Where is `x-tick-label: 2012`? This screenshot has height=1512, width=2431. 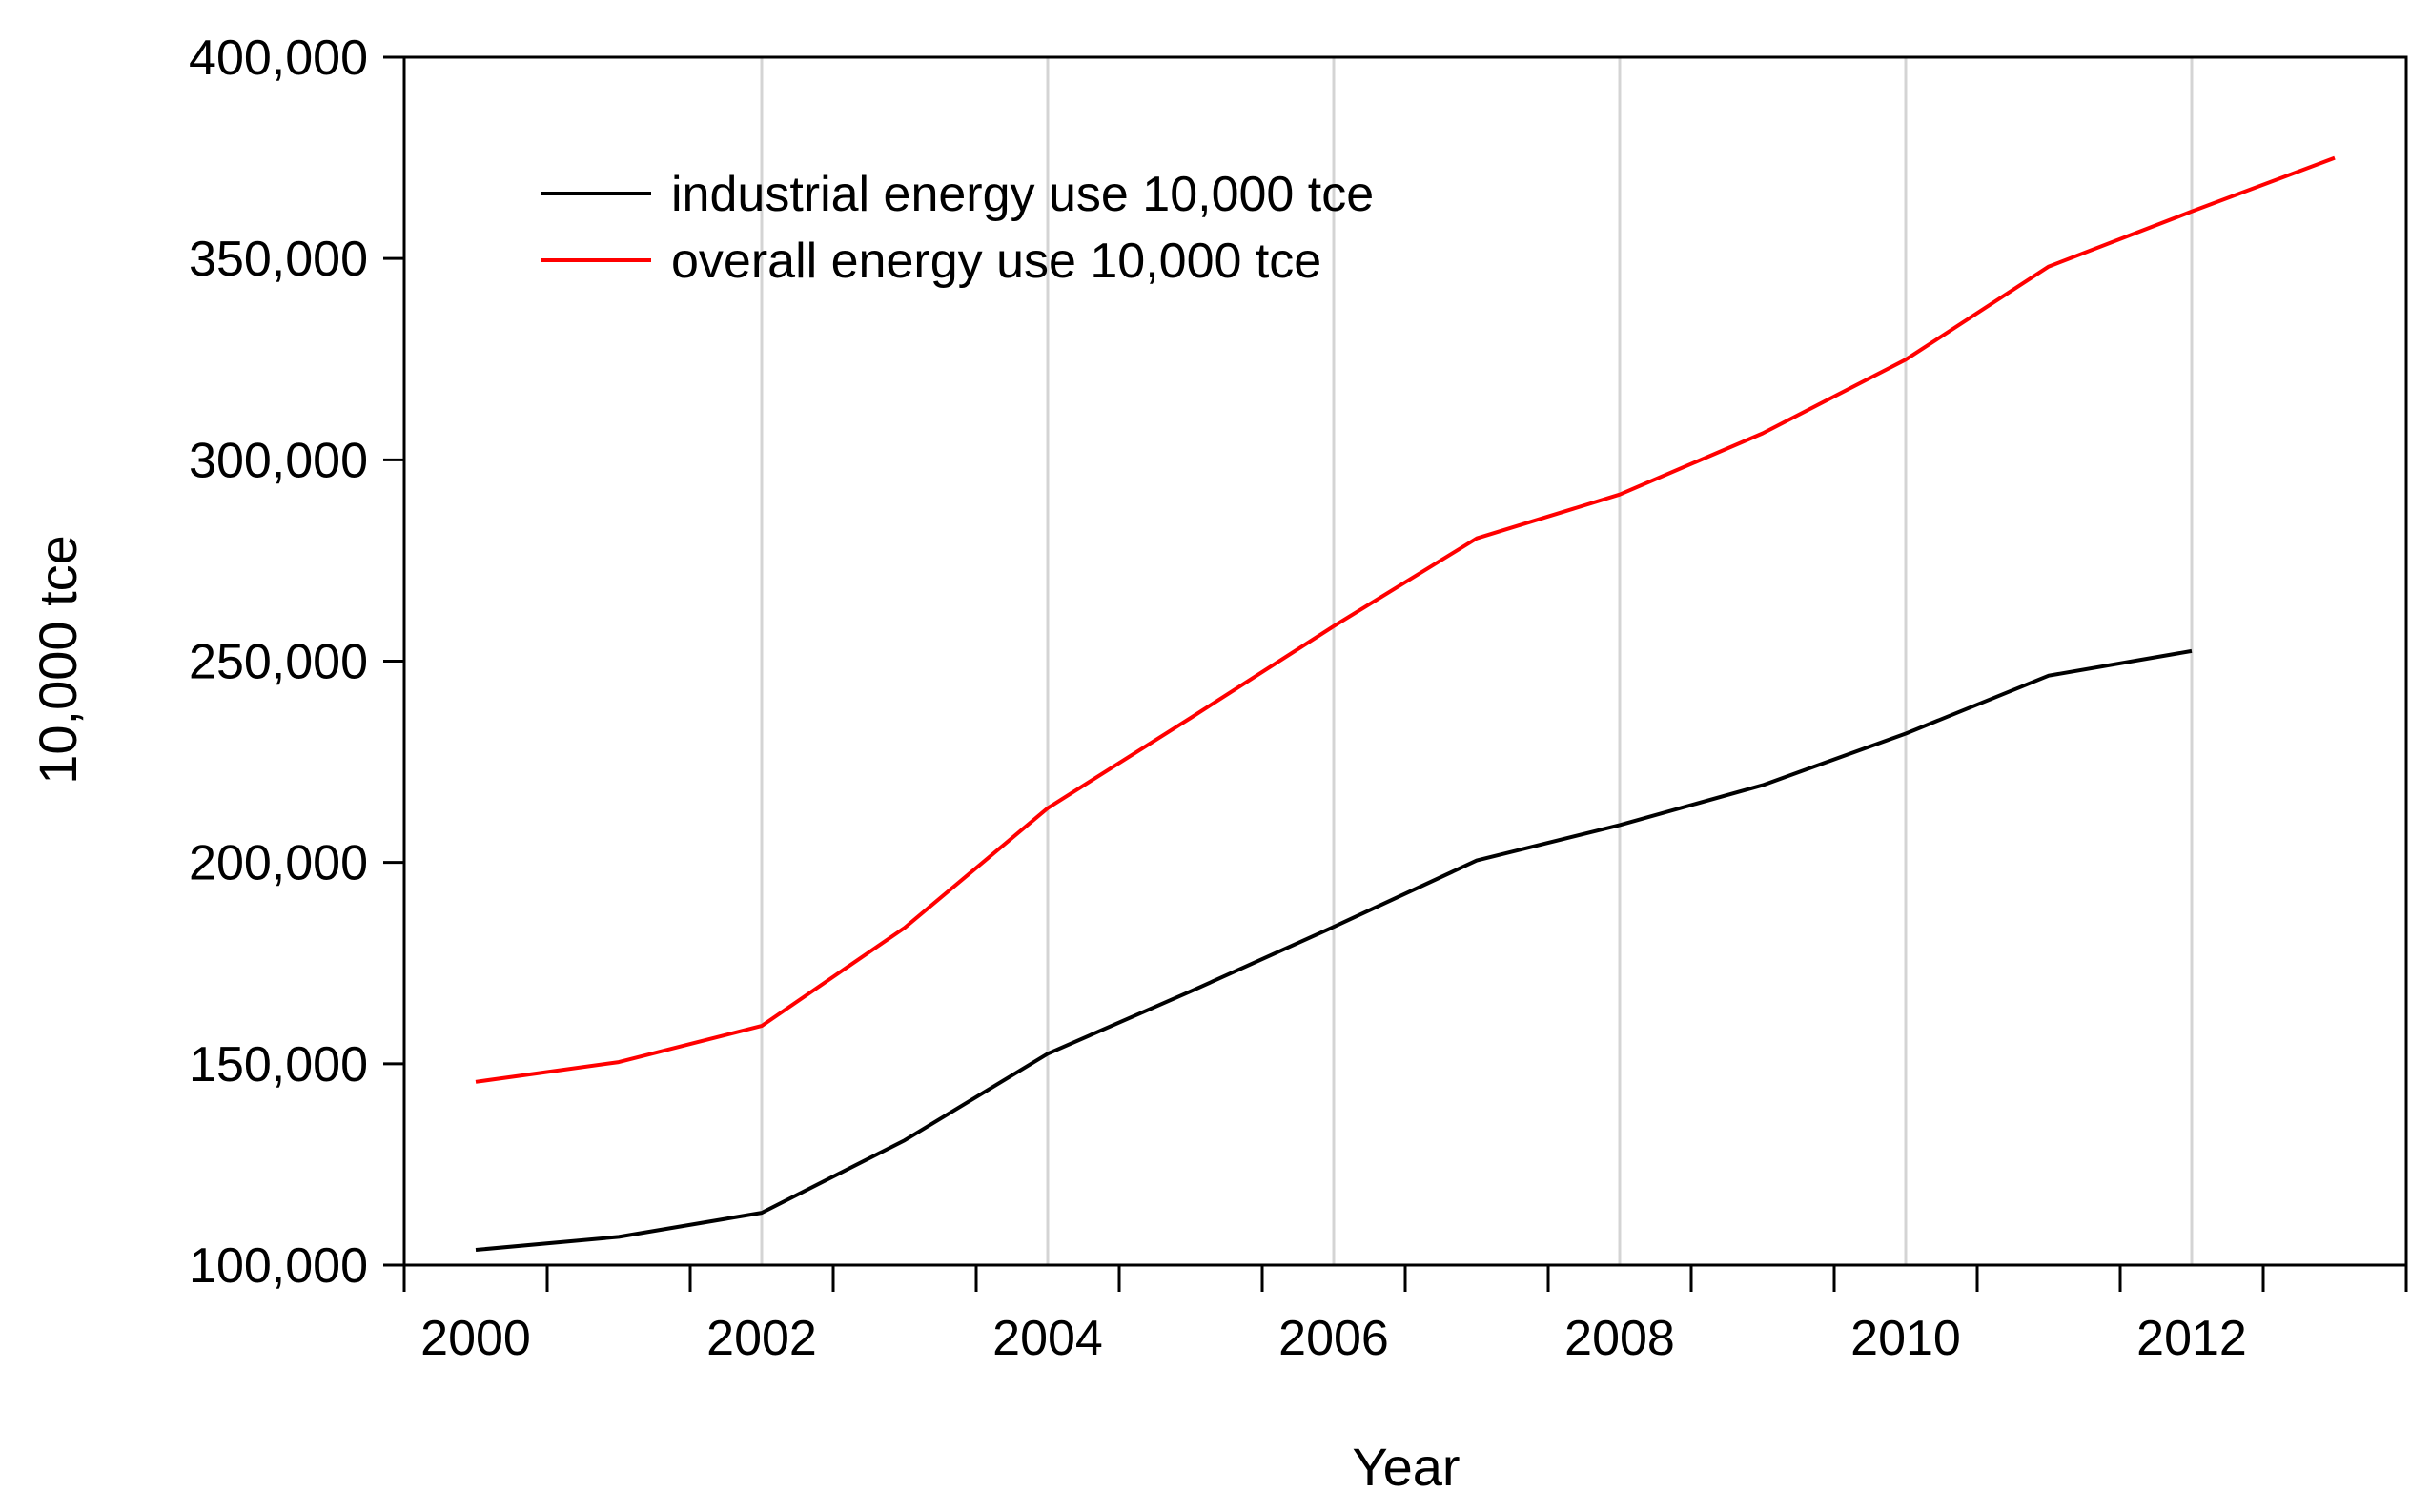 x-tick-label: 2012 is located at coordinates (2192, 1338).